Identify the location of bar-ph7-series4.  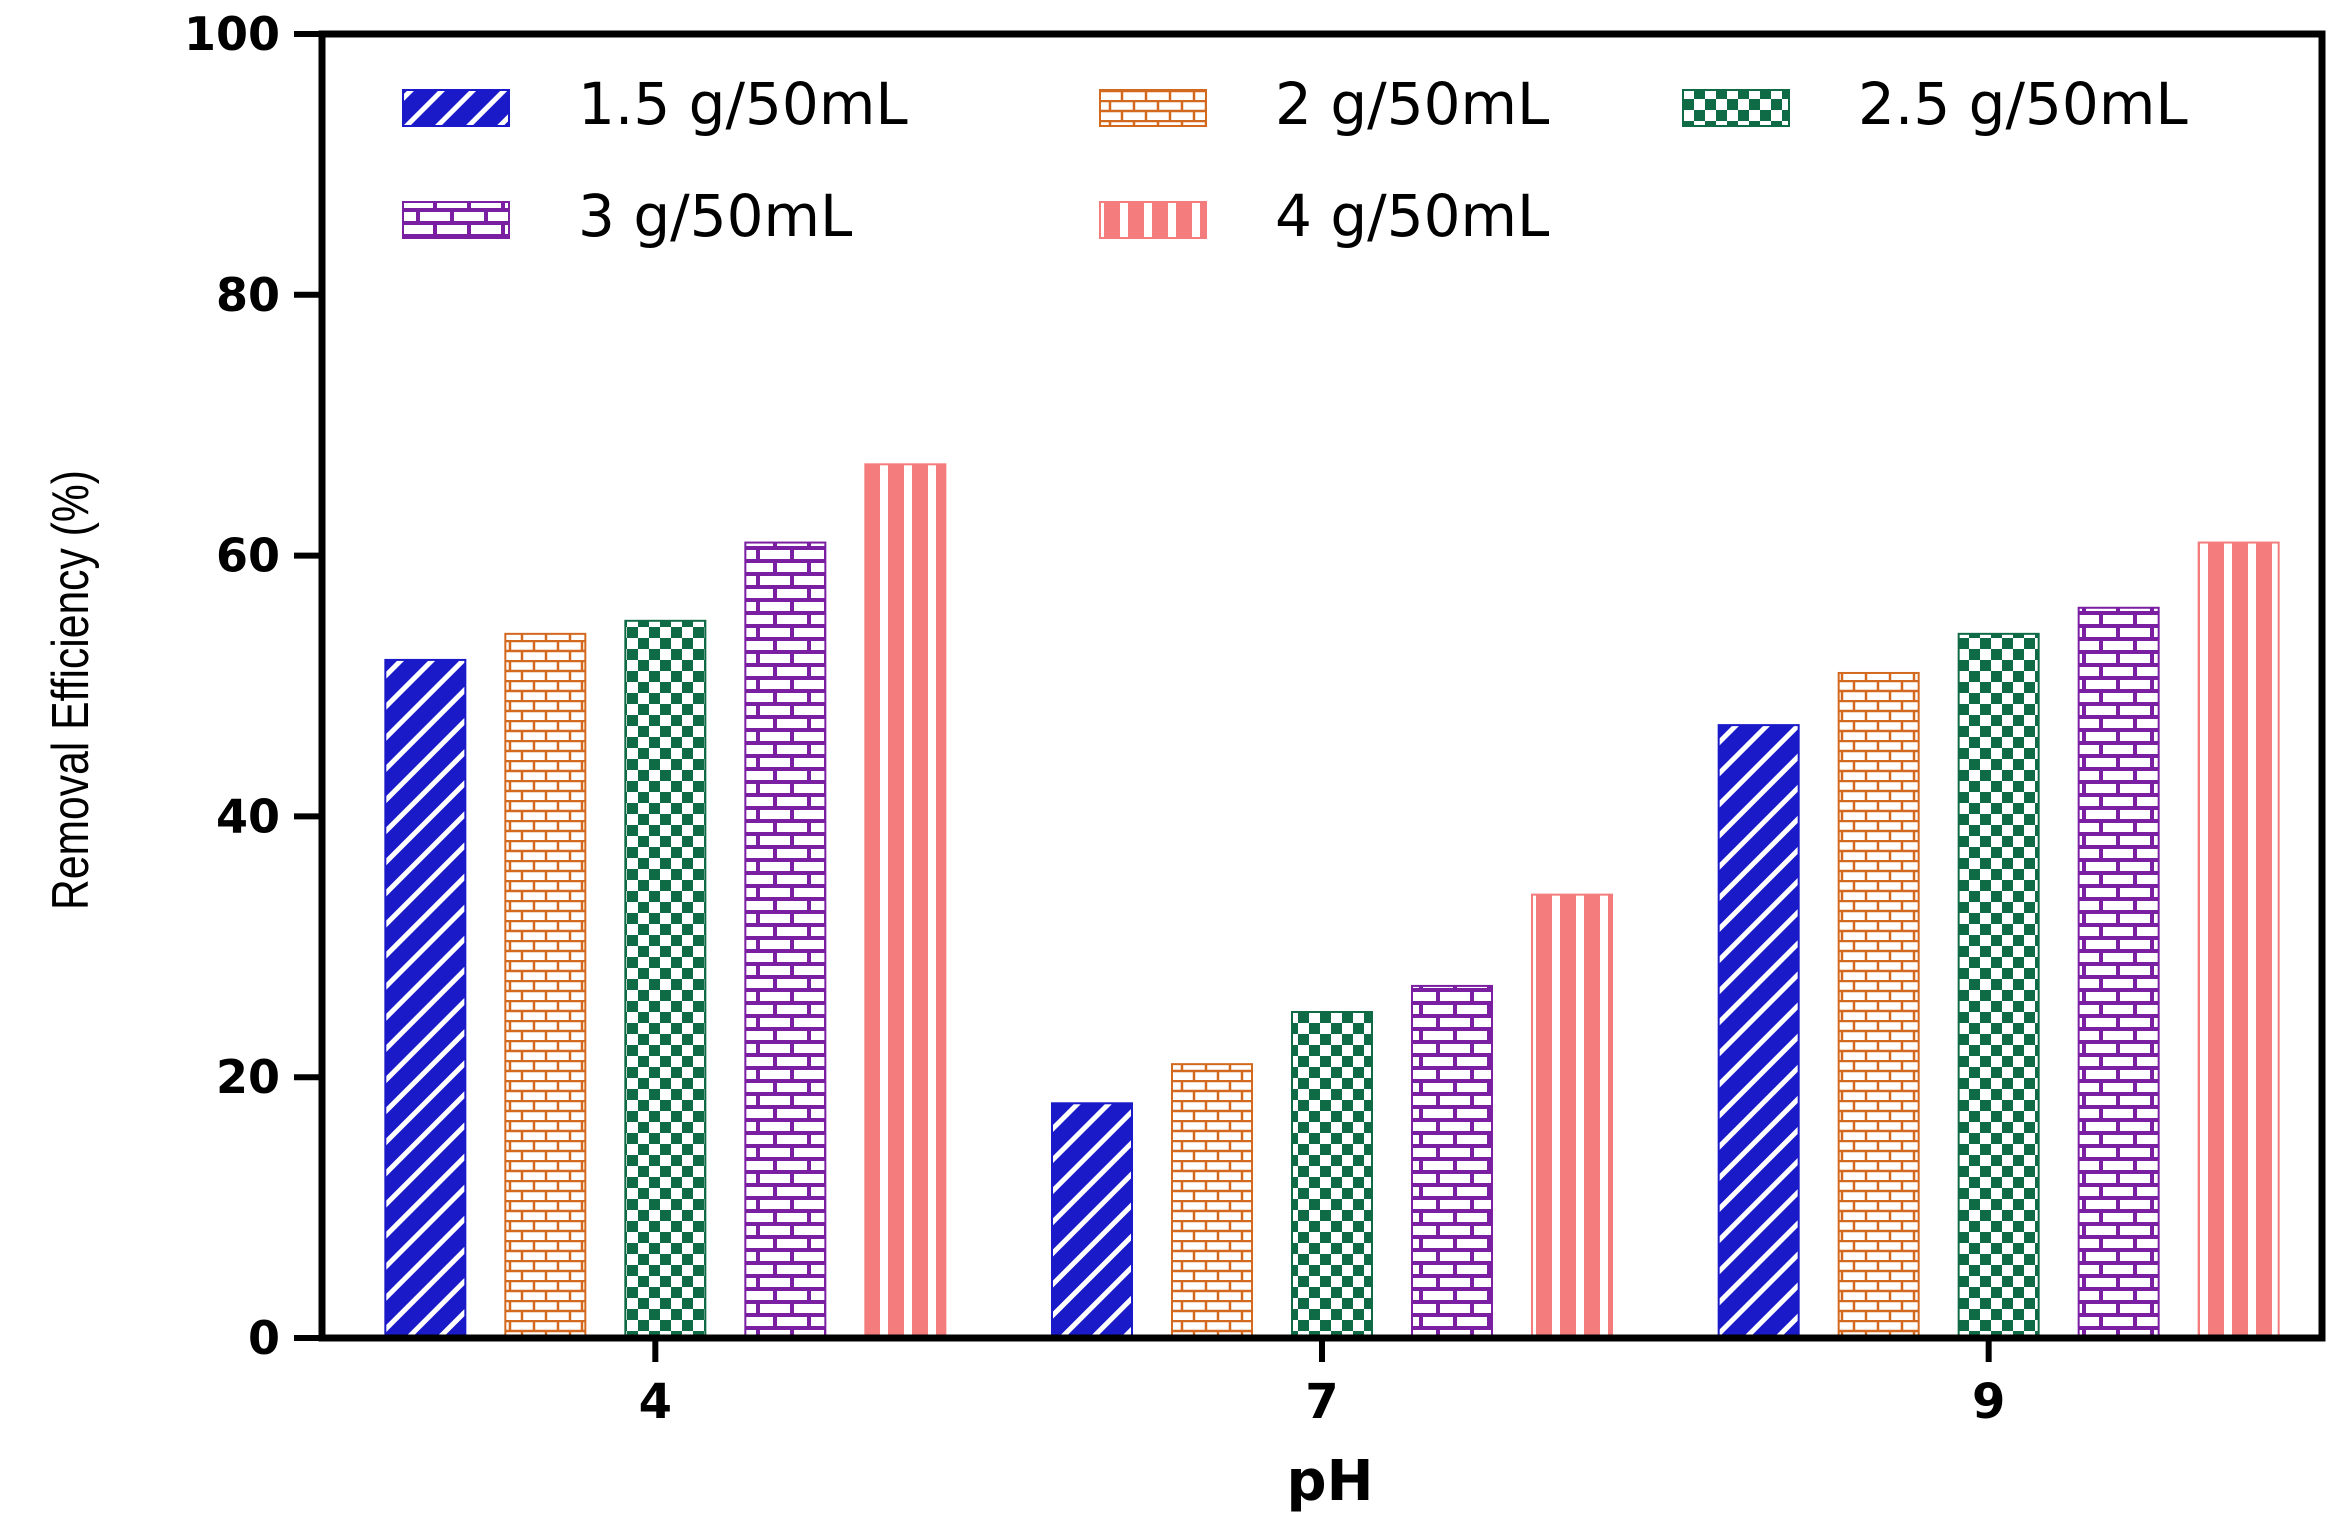
(1452, 1161).